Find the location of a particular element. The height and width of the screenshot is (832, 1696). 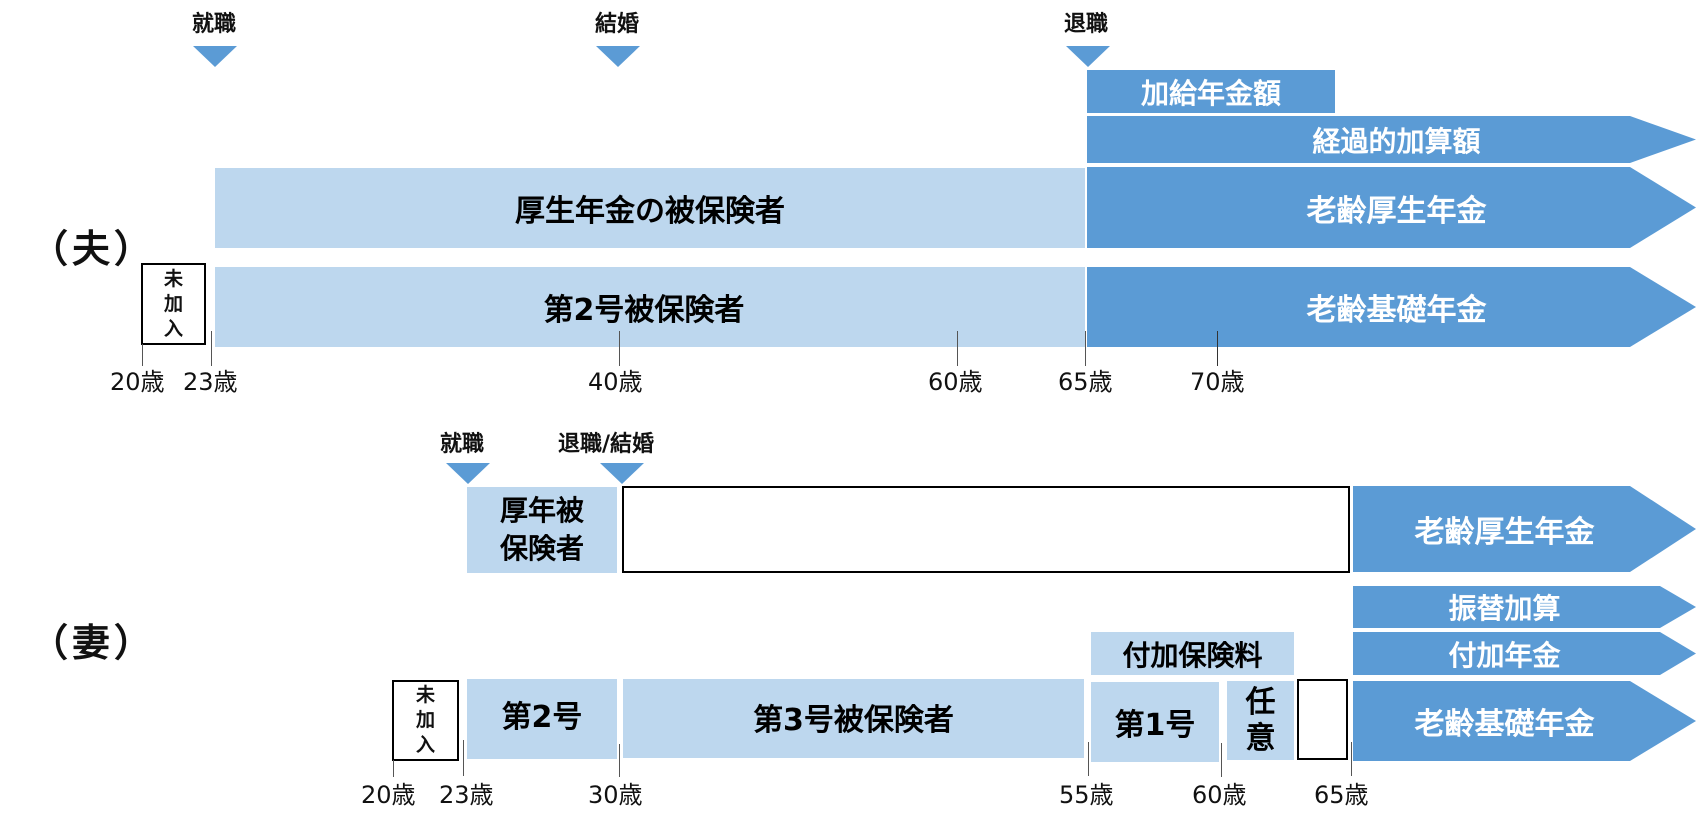

wife-age-23: 23歳 is located at coordinates (466, 795).